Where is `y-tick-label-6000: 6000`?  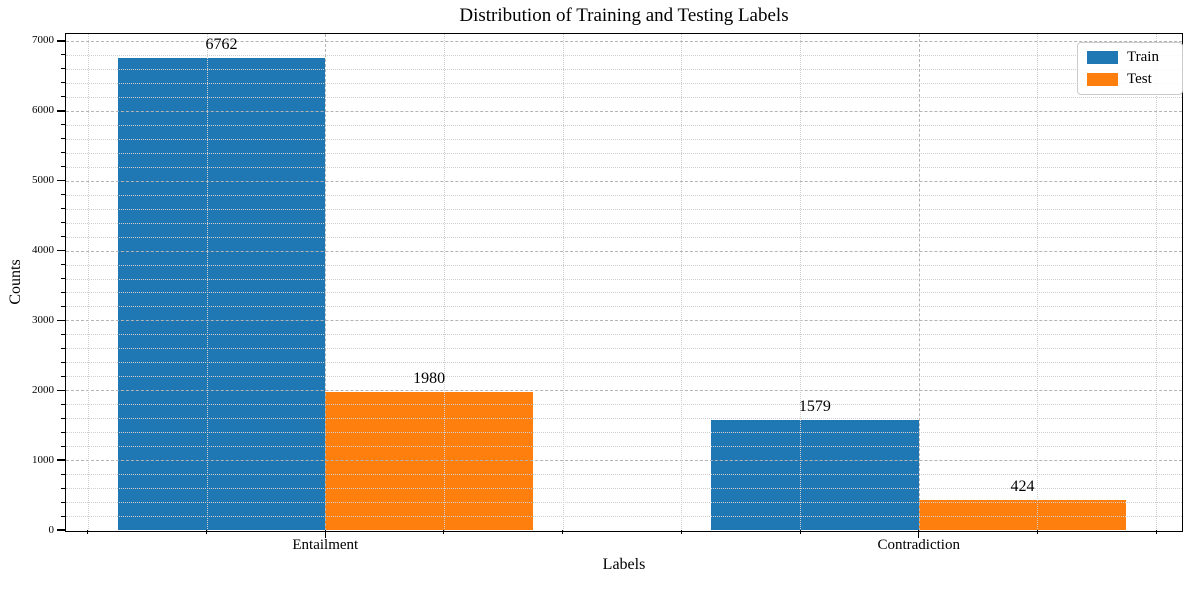 y-tick-label-6000: 6000 is located at coordinates (43, 110).